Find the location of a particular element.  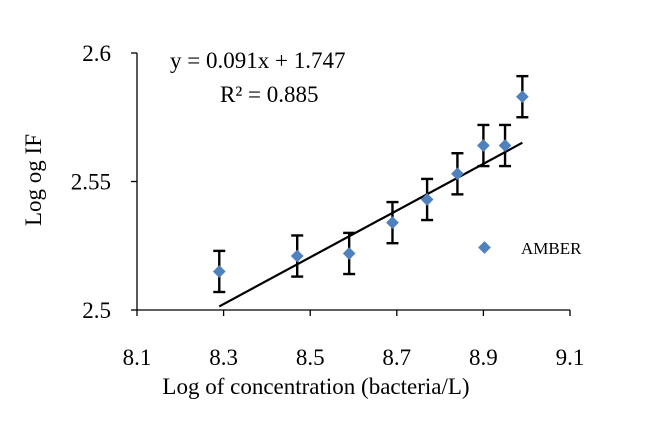

legend: AMBER is located at coordinates (530, 248).